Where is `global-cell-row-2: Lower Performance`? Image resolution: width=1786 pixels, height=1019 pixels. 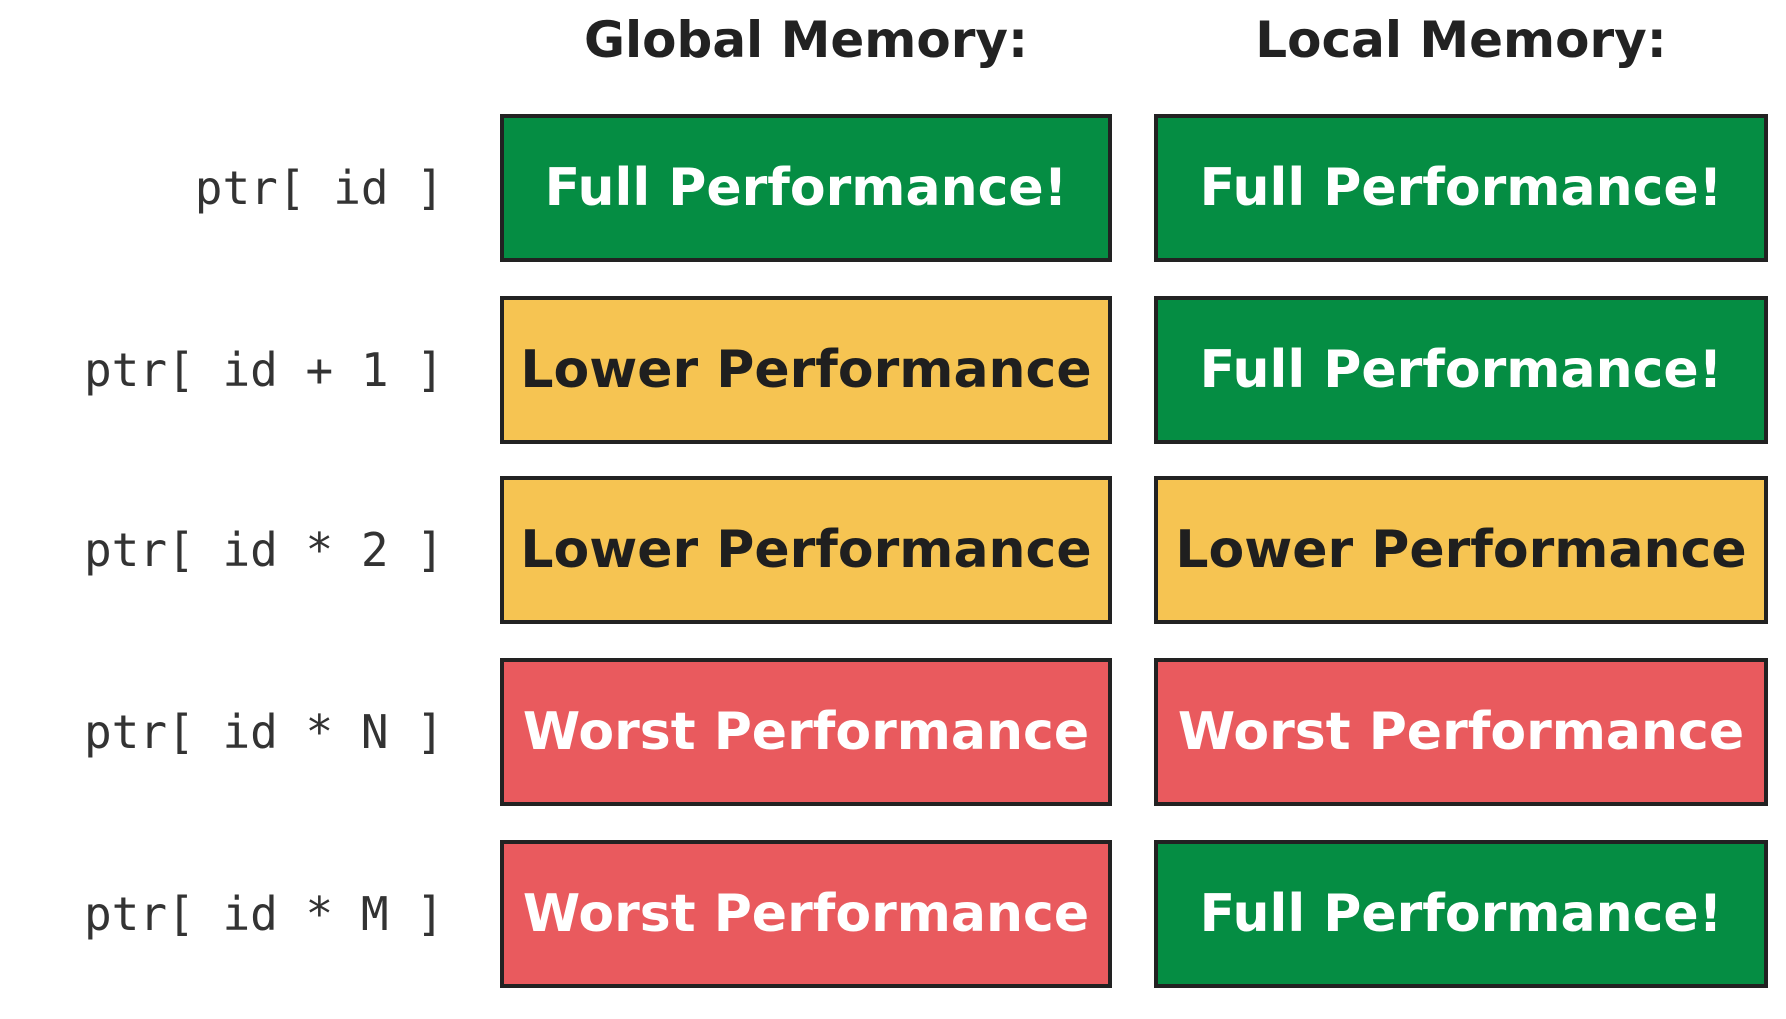
global-cell-row-2: Lower Performance is located at coordinates (806, 370).